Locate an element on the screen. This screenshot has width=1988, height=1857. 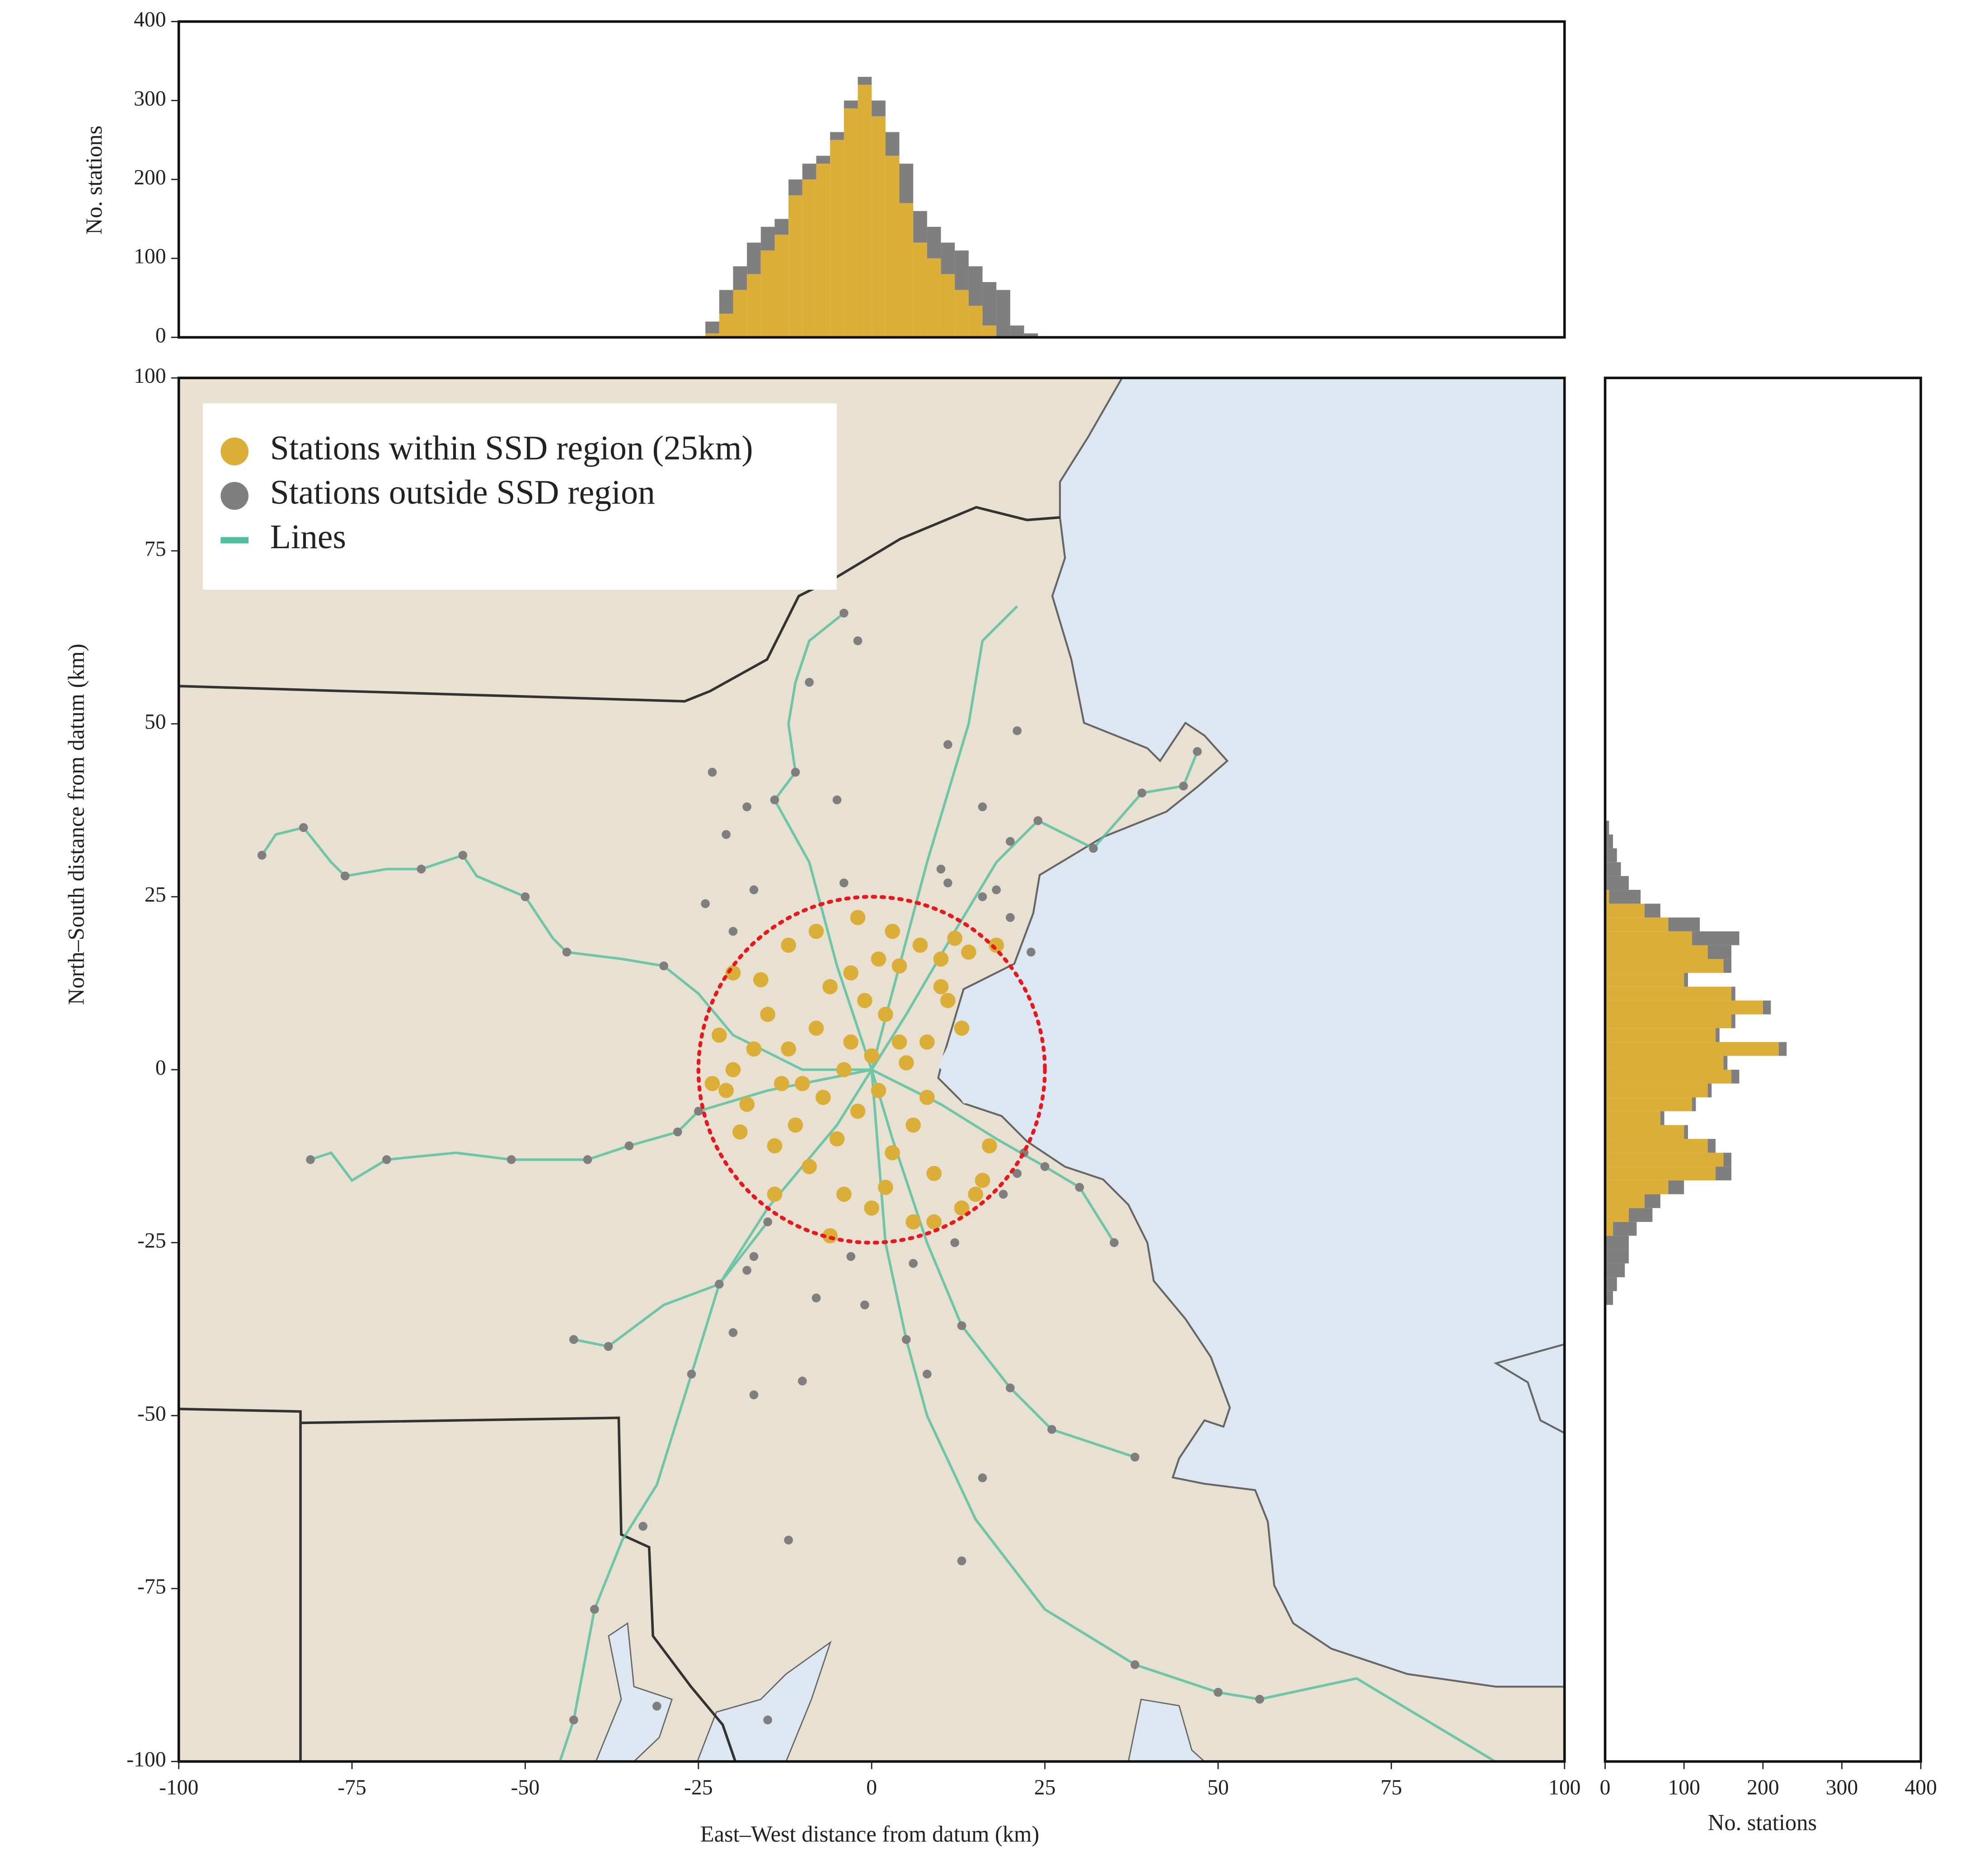
y-tick-label: 75 is located at coordinates (155, 549).